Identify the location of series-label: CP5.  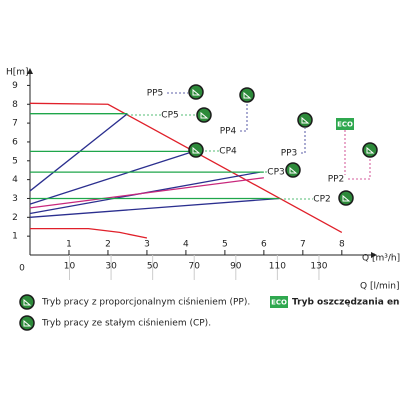
(169, 116).